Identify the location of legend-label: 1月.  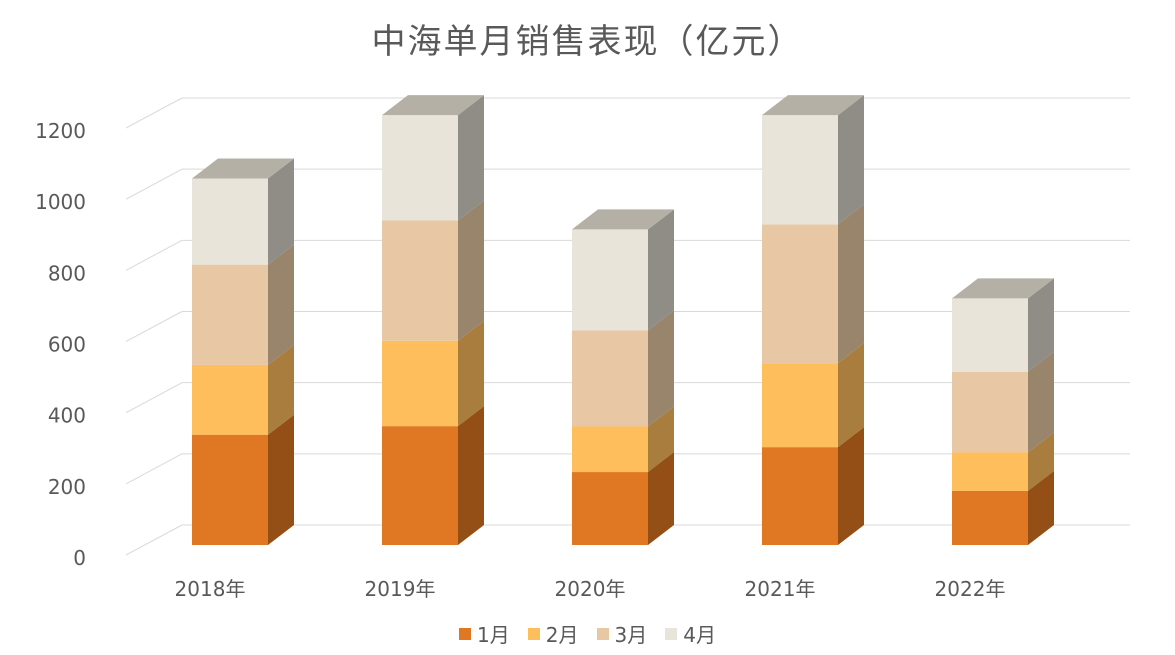
(493, 635).